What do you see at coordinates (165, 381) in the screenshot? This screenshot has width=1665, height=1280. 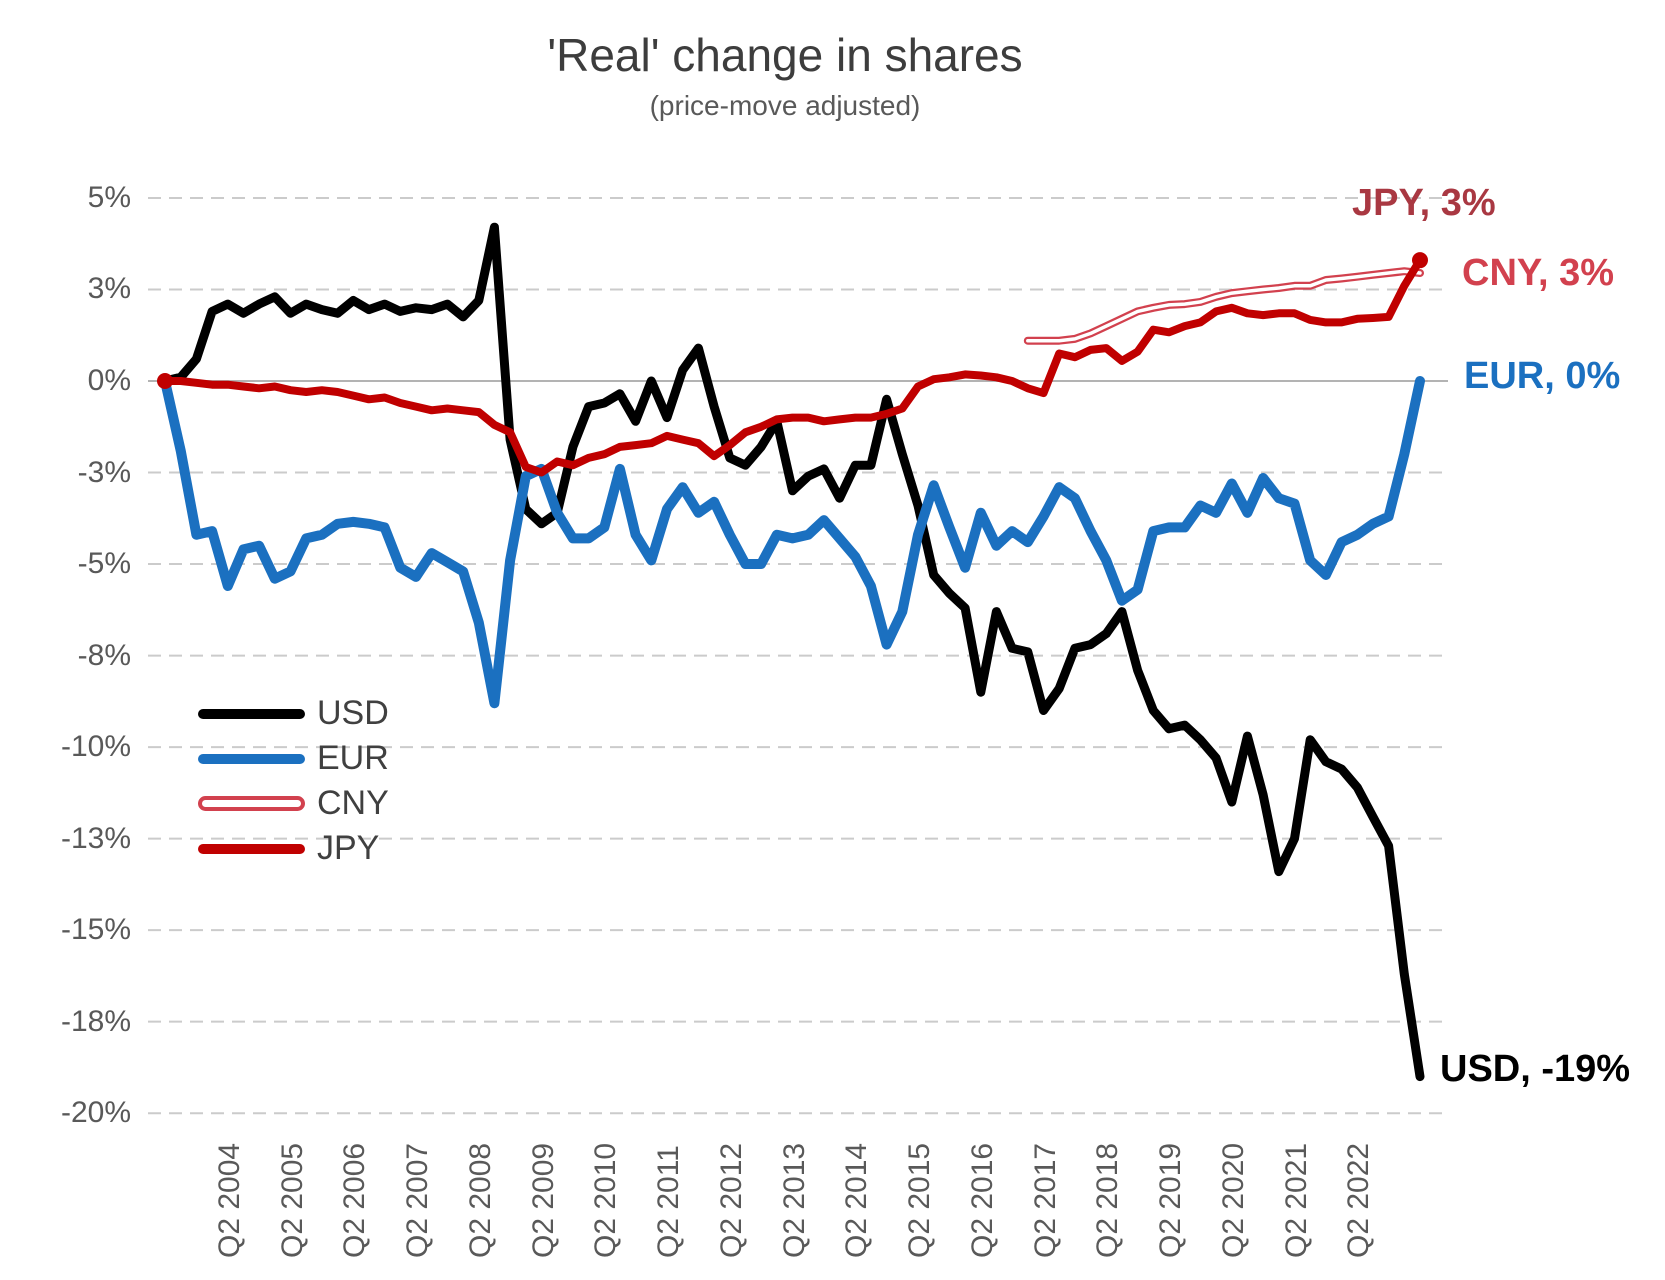 I see `jpy-start-dot` at bounding box center [165, 381].